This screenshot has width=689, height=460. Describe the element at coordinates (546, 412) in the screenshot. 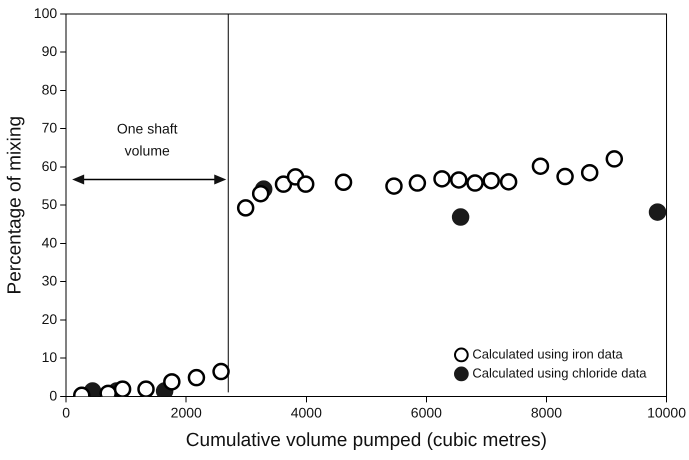

I see `x-tick-label: 8000` at that location.